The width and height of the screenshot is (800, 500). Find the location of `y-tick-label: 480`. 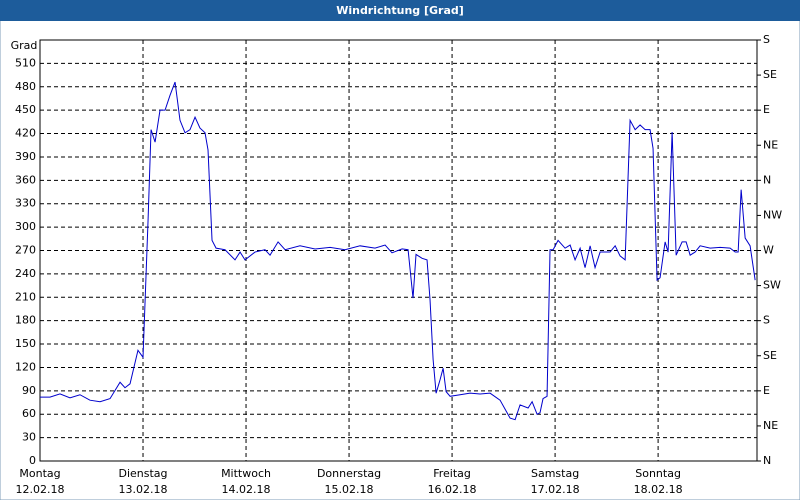

y-tick-label: 480 is located at coordinates (25, 86).